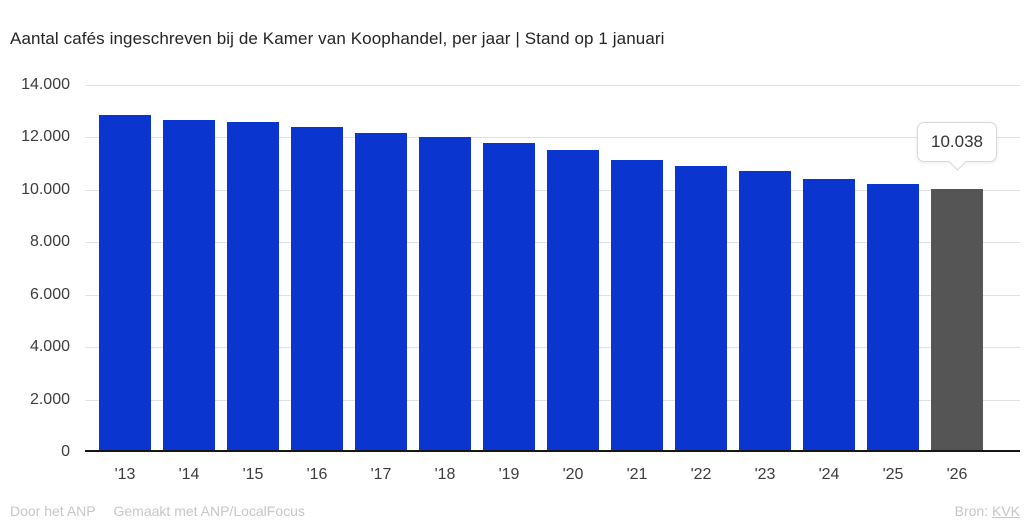  Describe the element at coordinates (49, 347) in the screenshot. I see `y-tick-label: 4.000` at that location.